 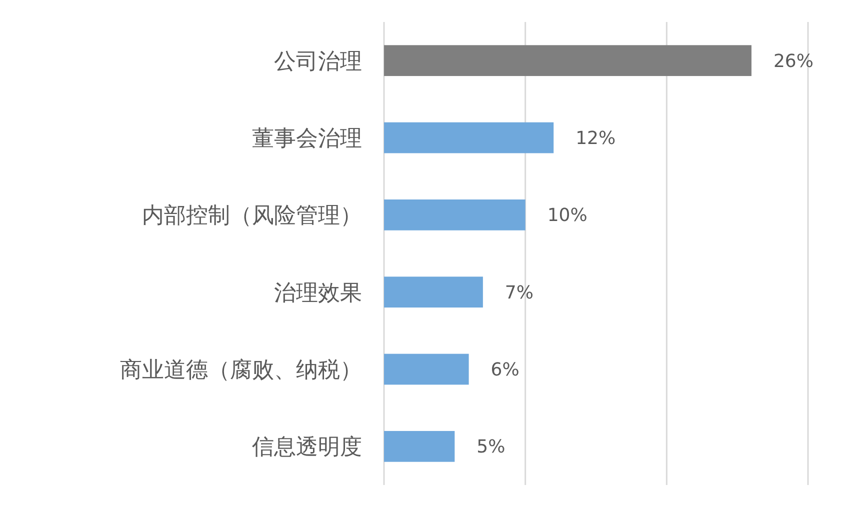 I want to click on y-tick-label: 公司治理, so click(x=318, y=61).